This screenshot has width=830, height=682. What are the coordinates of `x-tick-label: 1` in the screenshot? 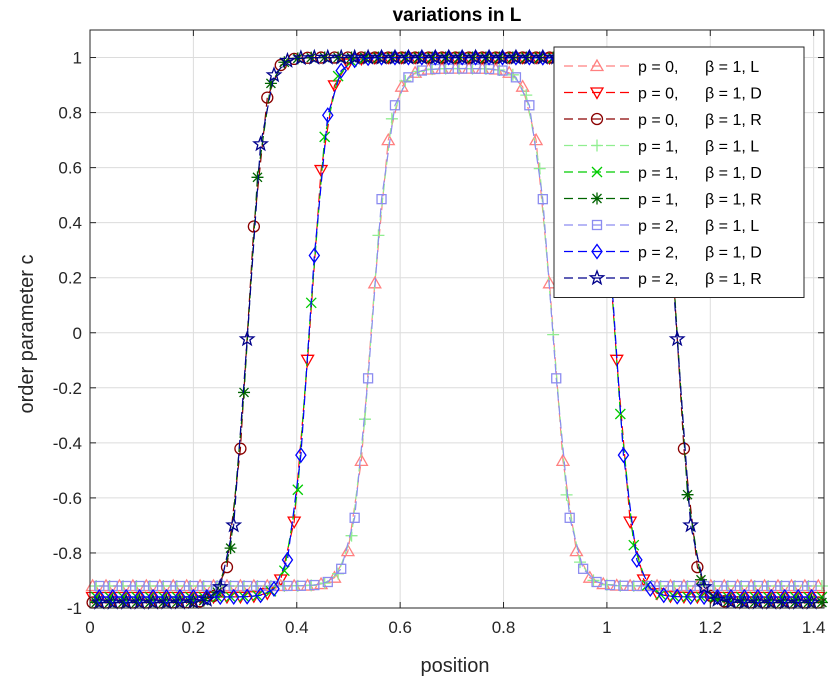 It's located at (606, 627).